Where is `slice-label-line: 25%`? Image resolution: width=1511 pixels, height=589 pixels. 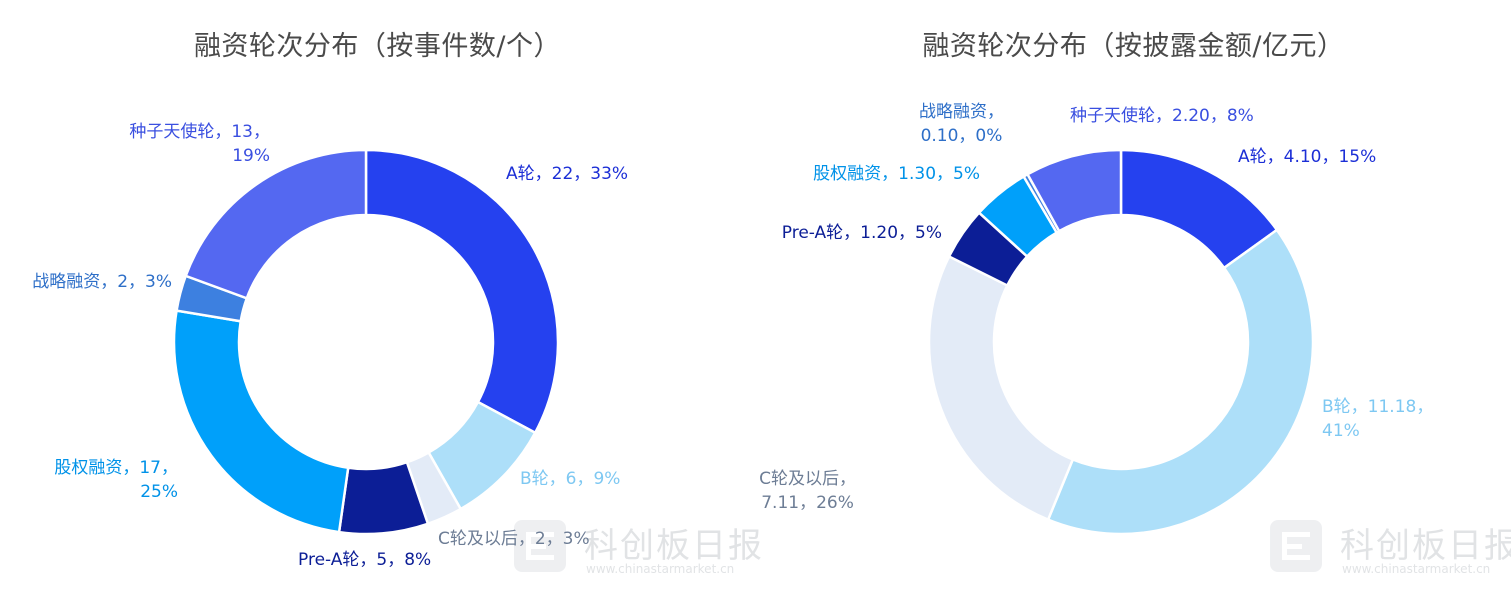 slice-label-line: 25% is located at coordinates (159, 492).